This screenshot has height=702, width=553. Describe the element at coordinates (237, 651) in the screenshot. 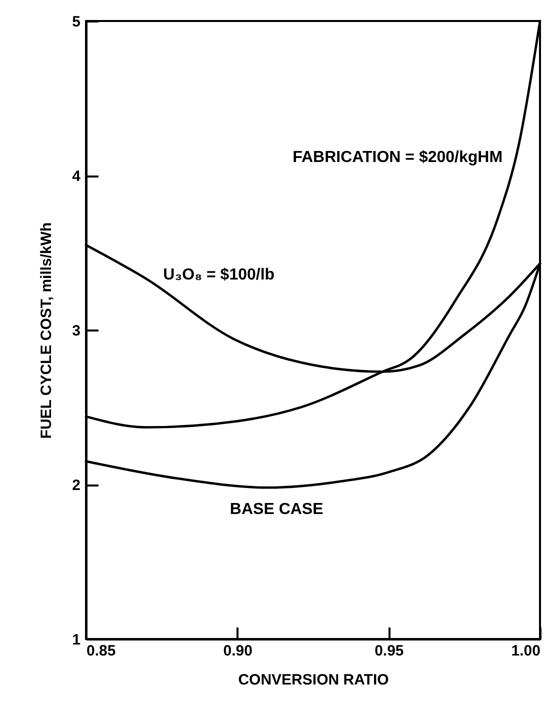

I see `x-tick-label: 0.90` at that location.